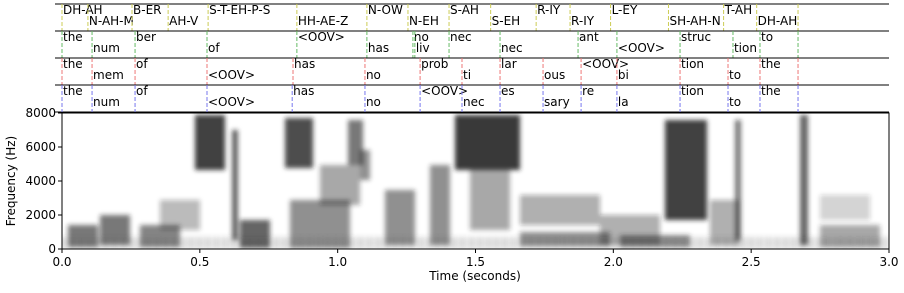  What do you see at coordinates (52, 249) in the screenshot?
I see `y-tick-label: 0` at bounding box center [52, 249].